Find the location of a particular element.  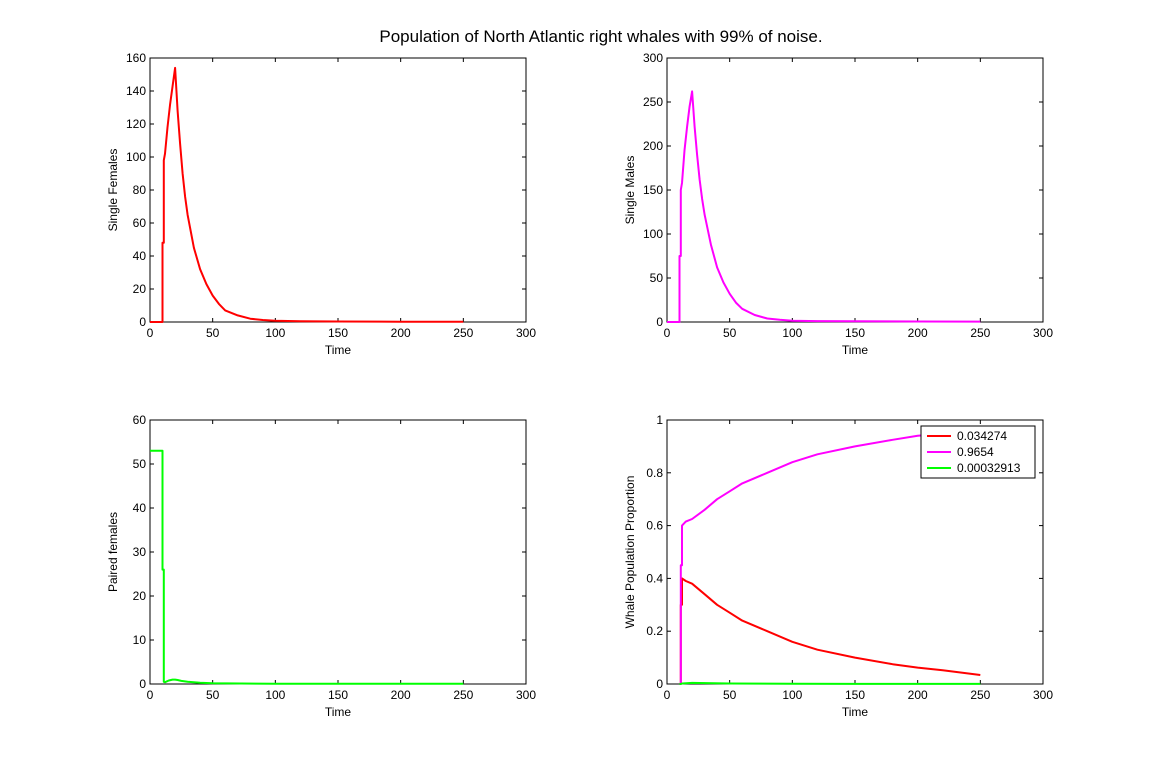

legend-label-1: 0.034274 is located at coordinates (982, 436).